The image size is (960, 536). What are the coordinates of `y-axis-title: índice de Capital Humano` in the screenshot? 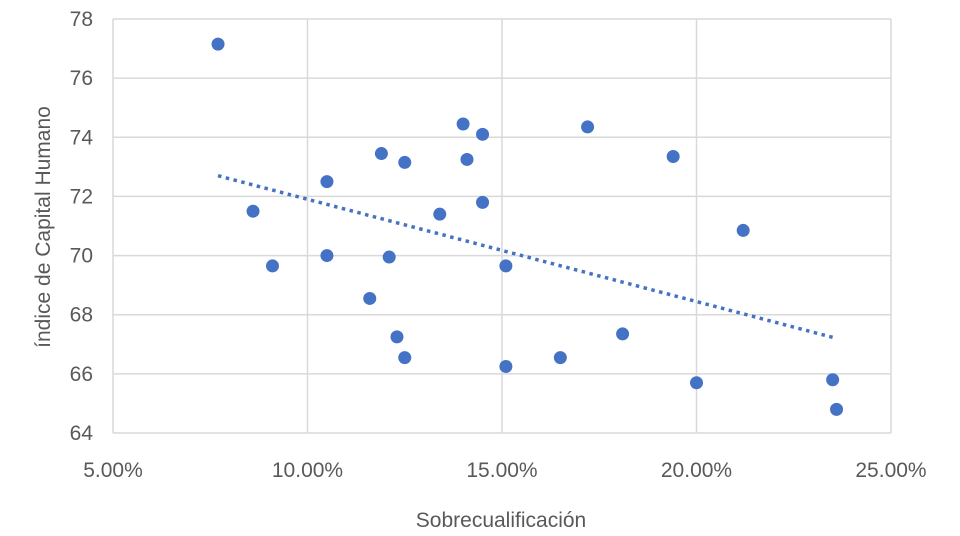 It's located at (43, 227).